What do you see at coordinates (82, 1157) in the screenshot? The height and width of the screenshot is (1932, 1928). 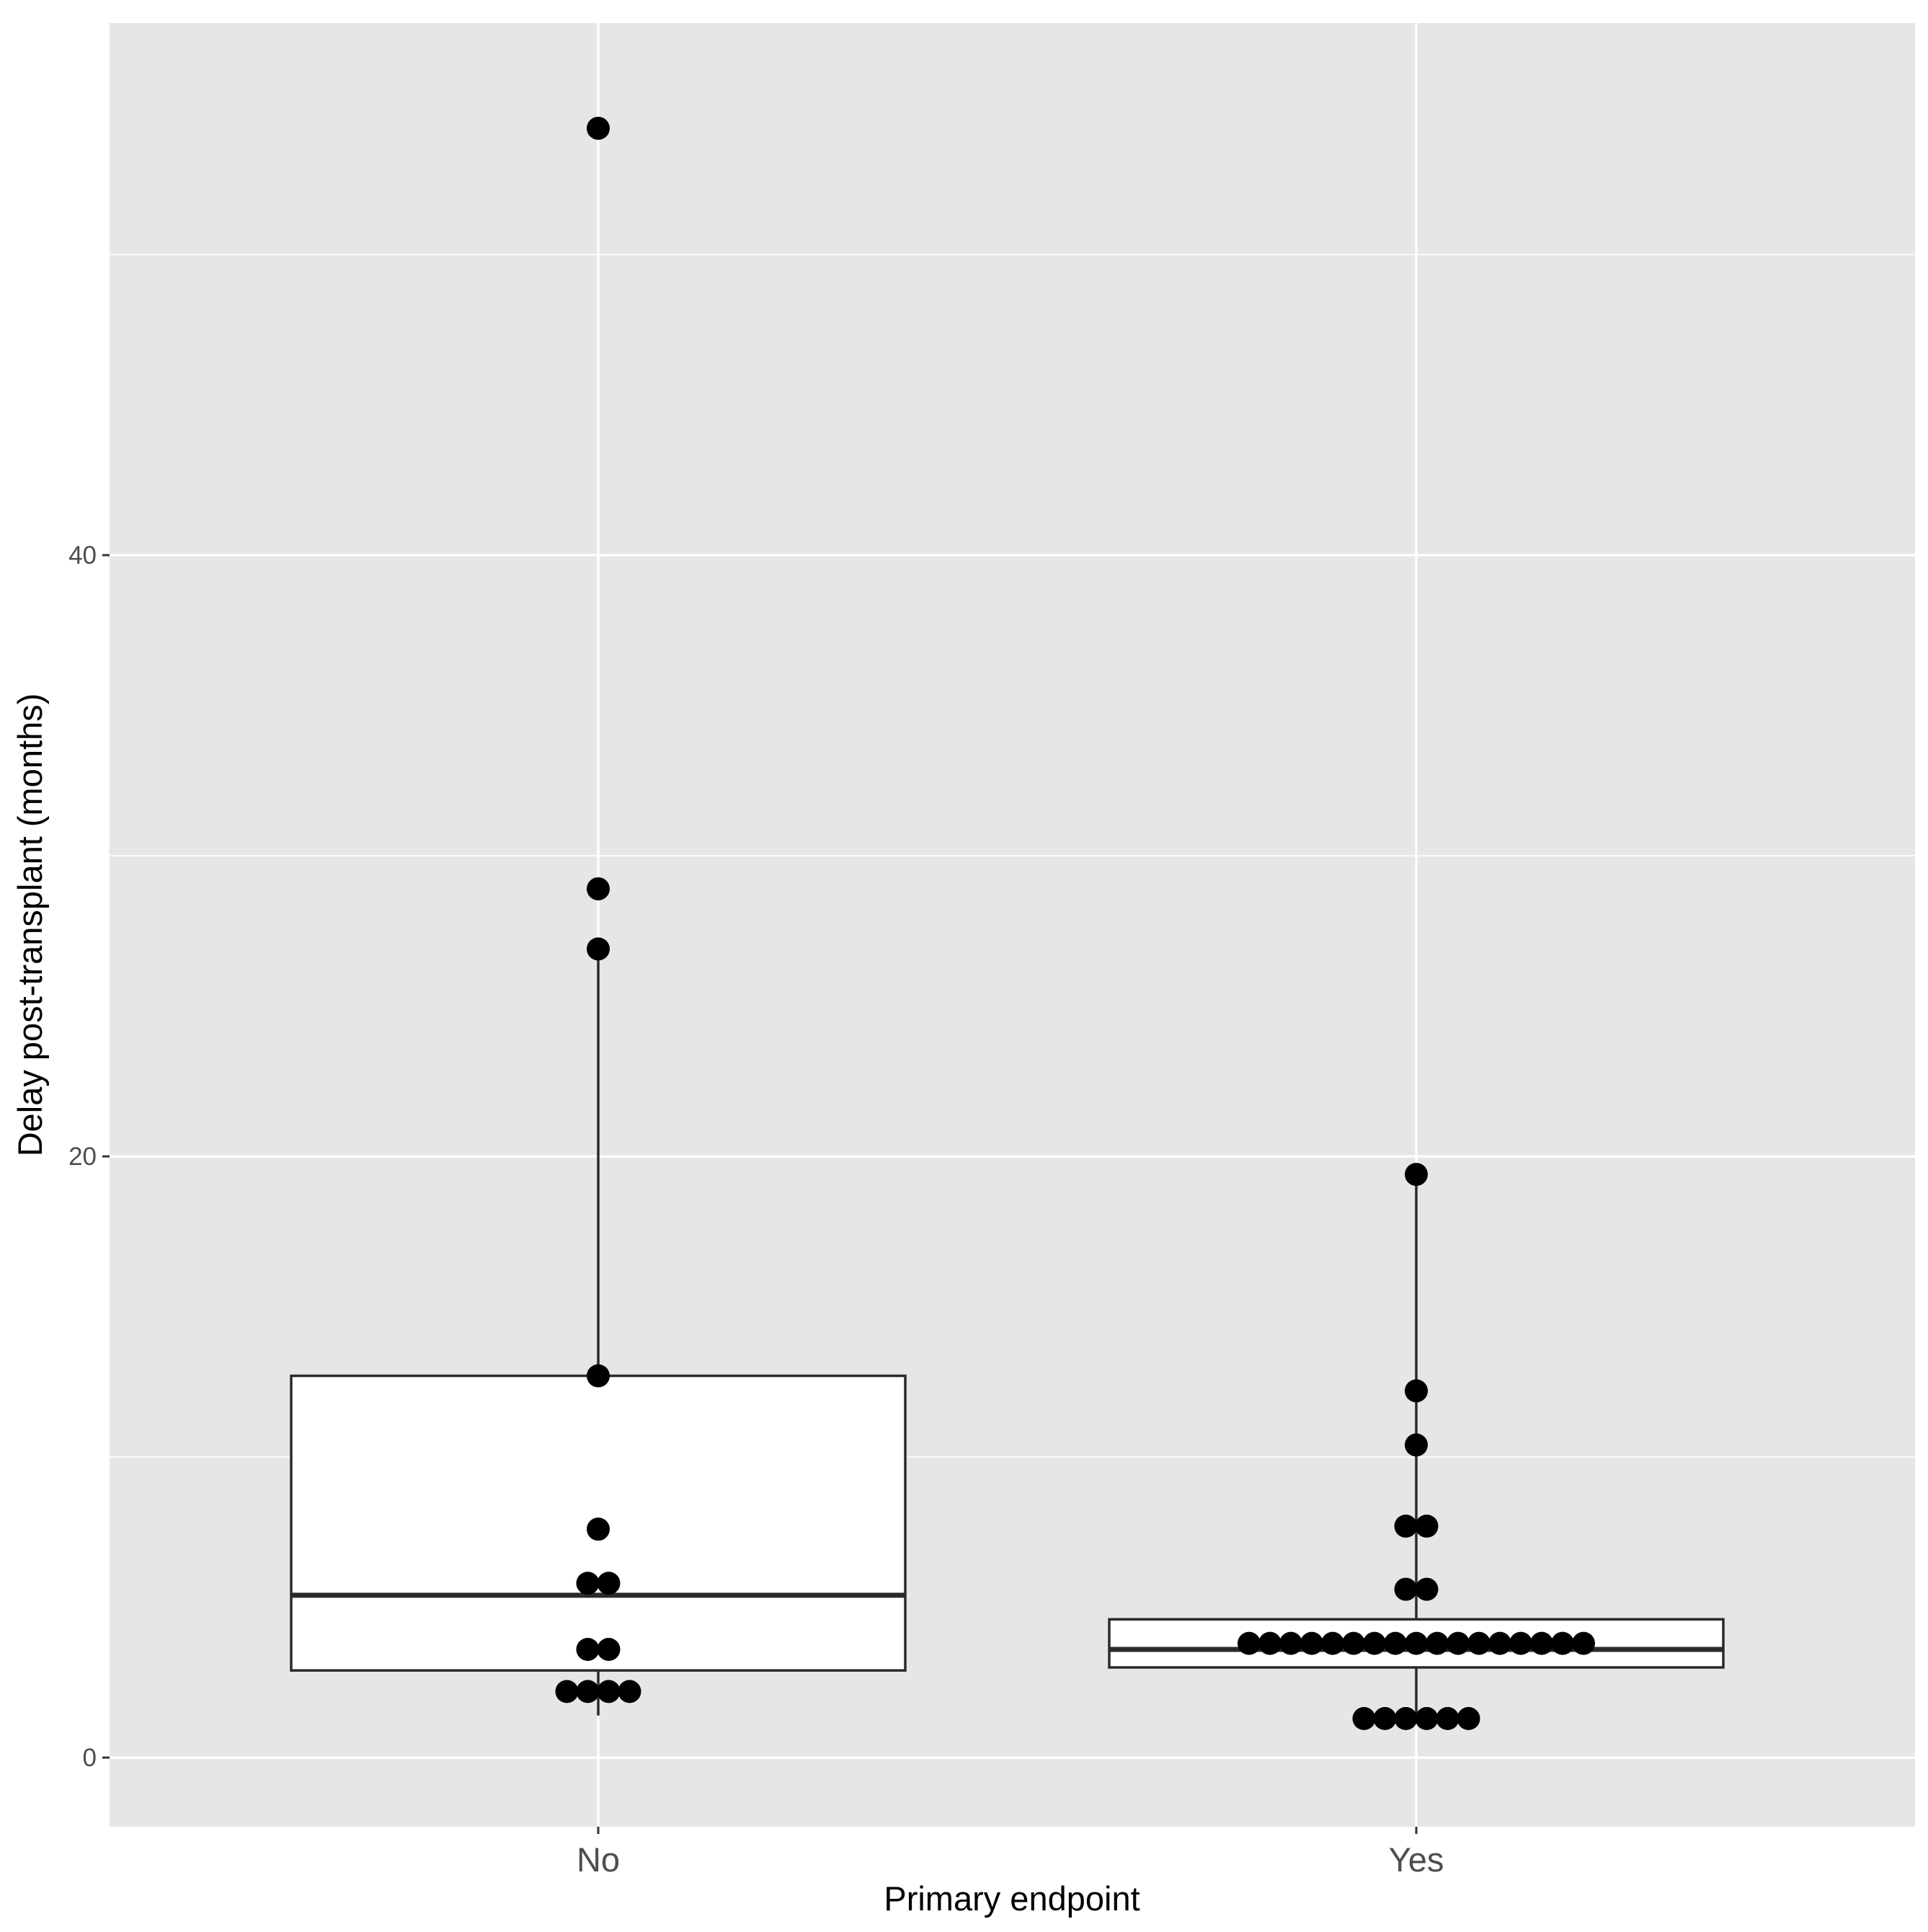 I see `y-tick-label: 20` at bounding box center [82, 1157].